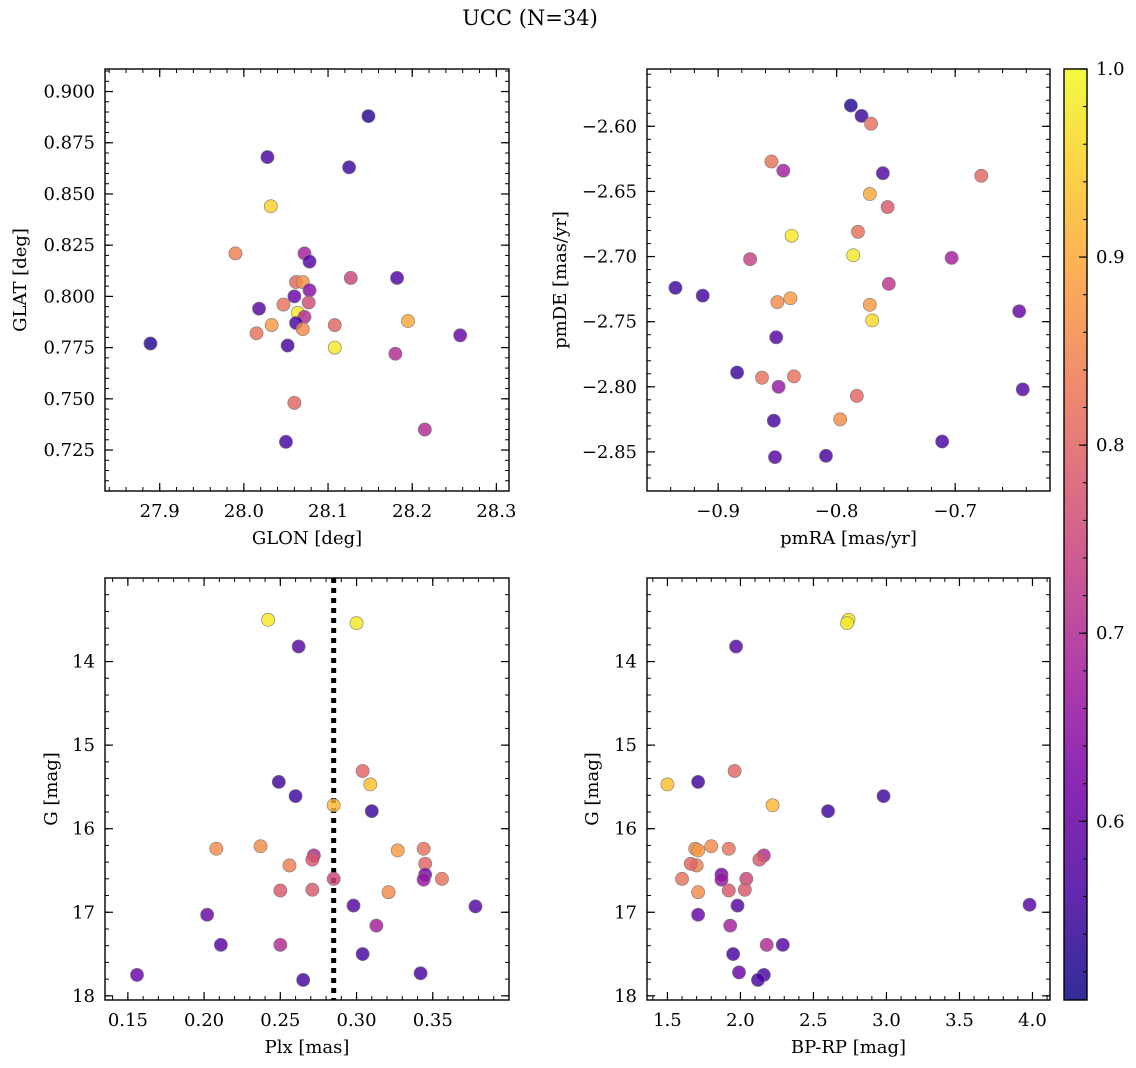 This screenshot has height=1068, width=1136. What do you see at coordinates (609, 322) in the screenshot?
I see `y-tick-label: −2.75` at bounding box center [609, 322].